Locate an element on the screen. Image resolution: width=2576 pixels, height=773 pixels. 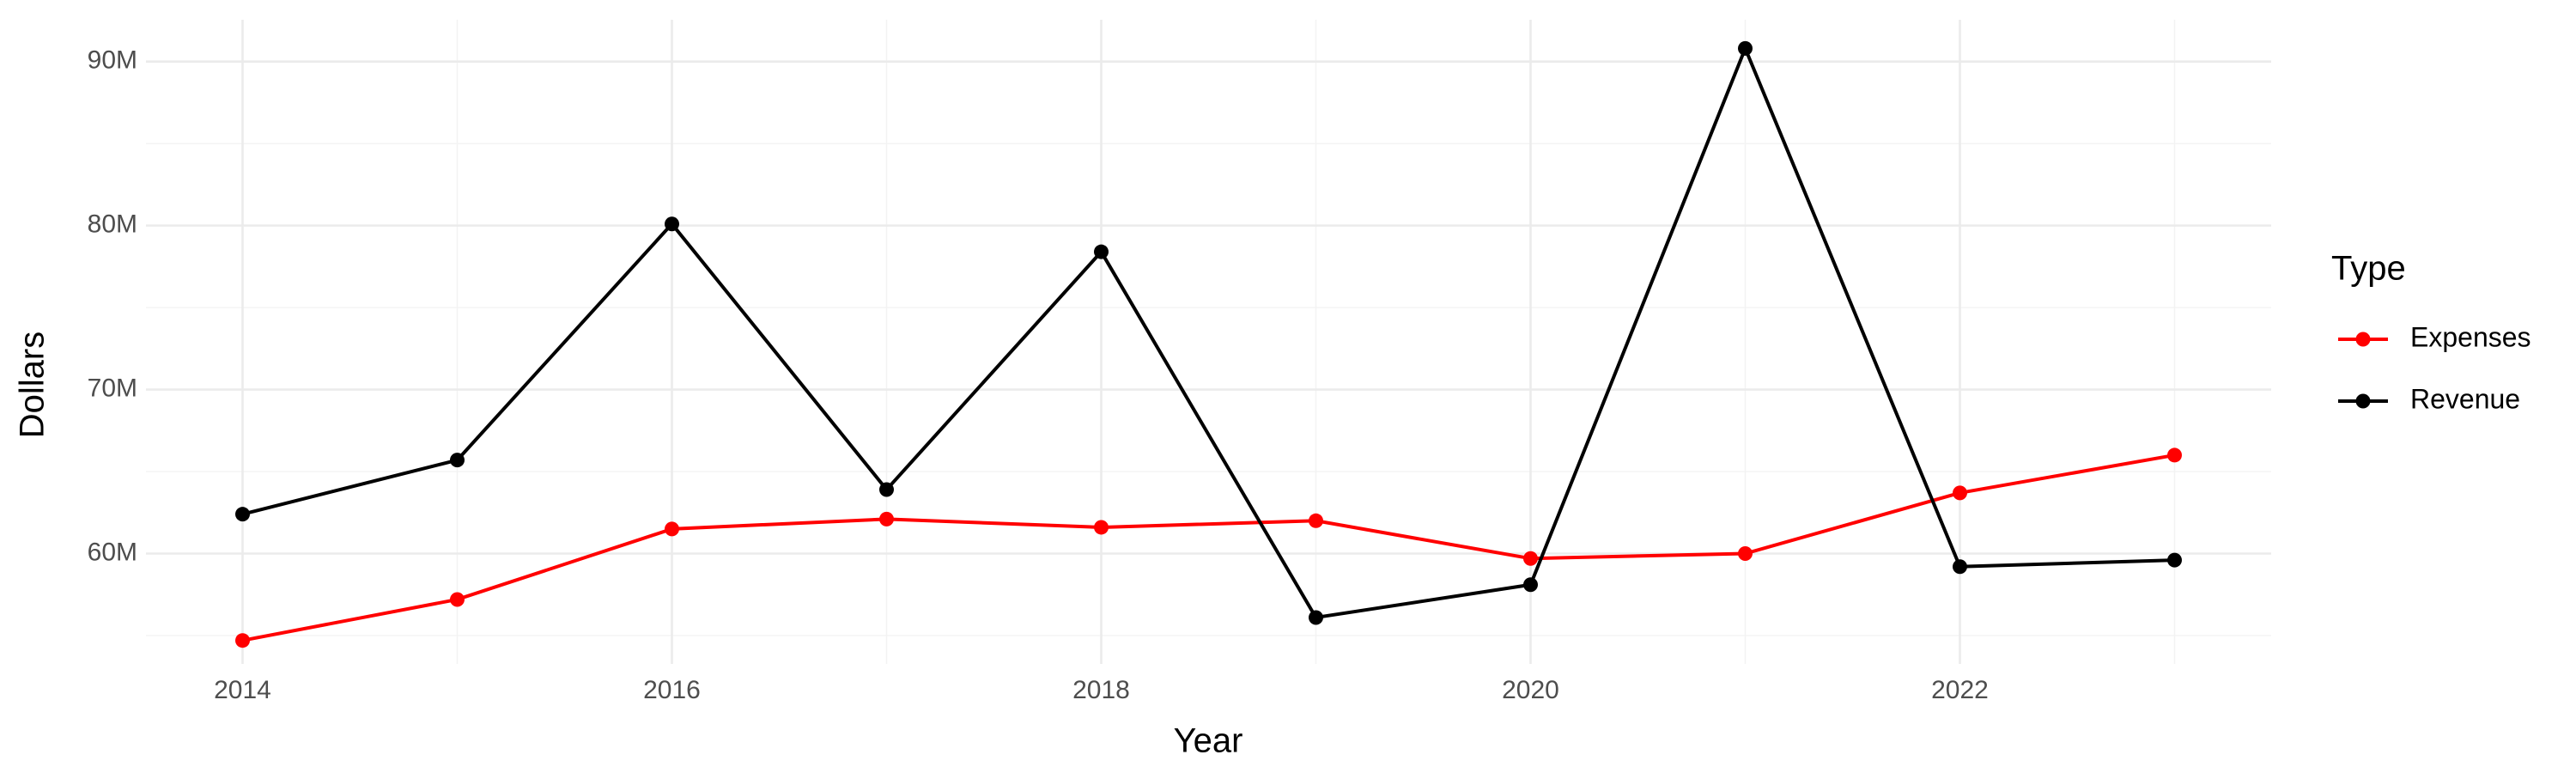
x-tick-label: 2022 is located at coordinates (1960, 690).